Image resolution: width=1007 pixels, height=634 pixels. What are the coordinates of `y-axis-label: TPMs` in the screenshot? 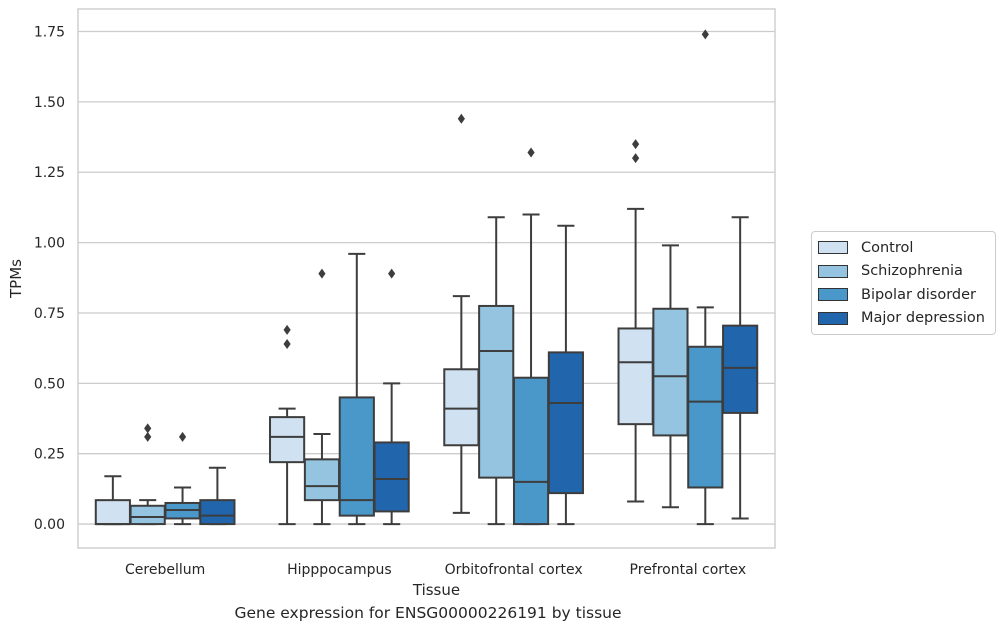 It's located at (16, 279).